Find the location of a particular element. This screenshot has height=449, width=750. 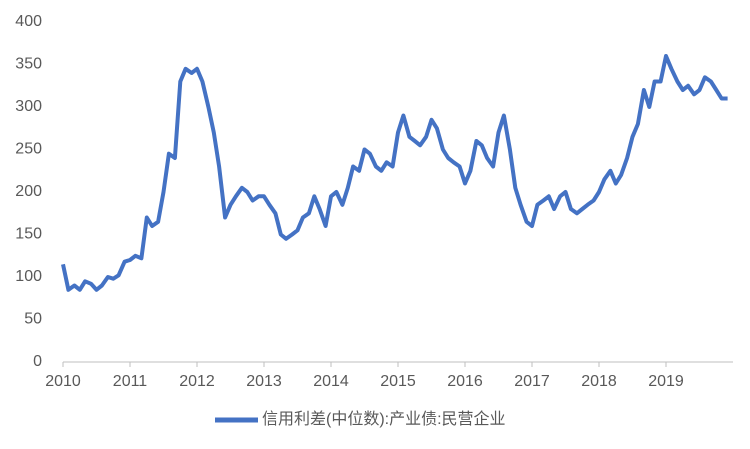

y-tick-label: 400 is located at coordinates (28, 21).